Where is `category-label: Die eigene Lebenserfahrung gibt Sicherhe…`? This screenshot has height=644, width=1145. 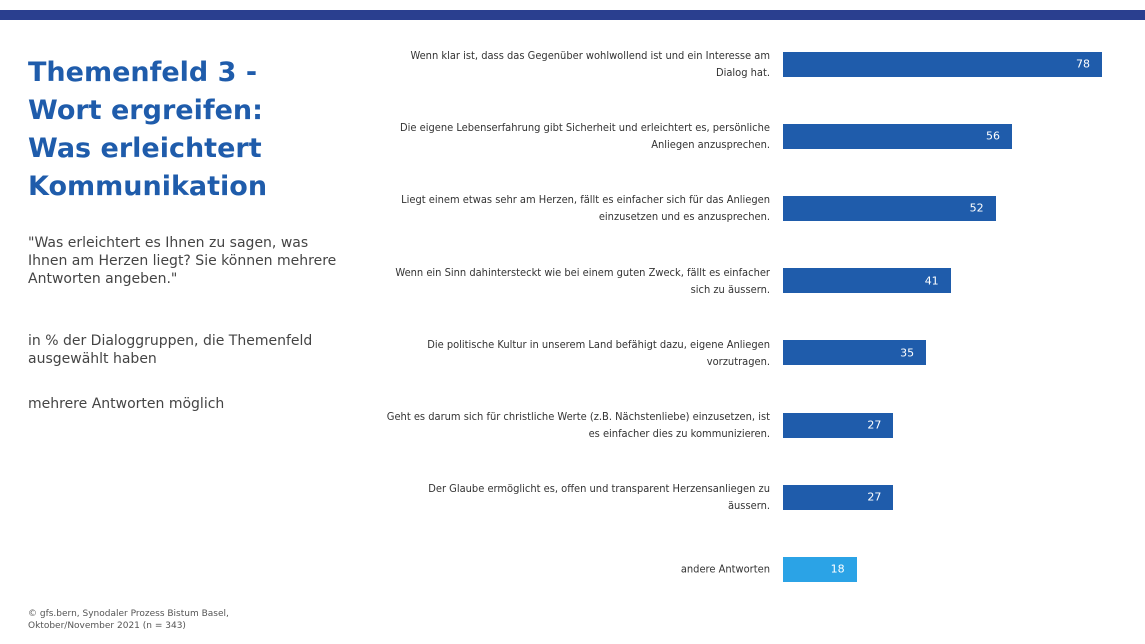 category-label: Die eigene Lebenserfahrung gibt Sicherhe… is located at coordinates (585, 136).